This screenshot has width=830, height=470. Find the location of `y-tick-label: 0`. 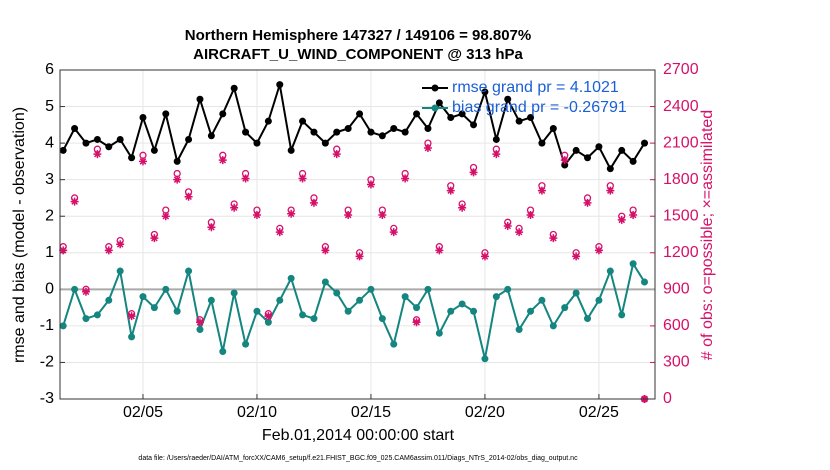

y-tick-label: 0 is located at coordinates (49, 289).